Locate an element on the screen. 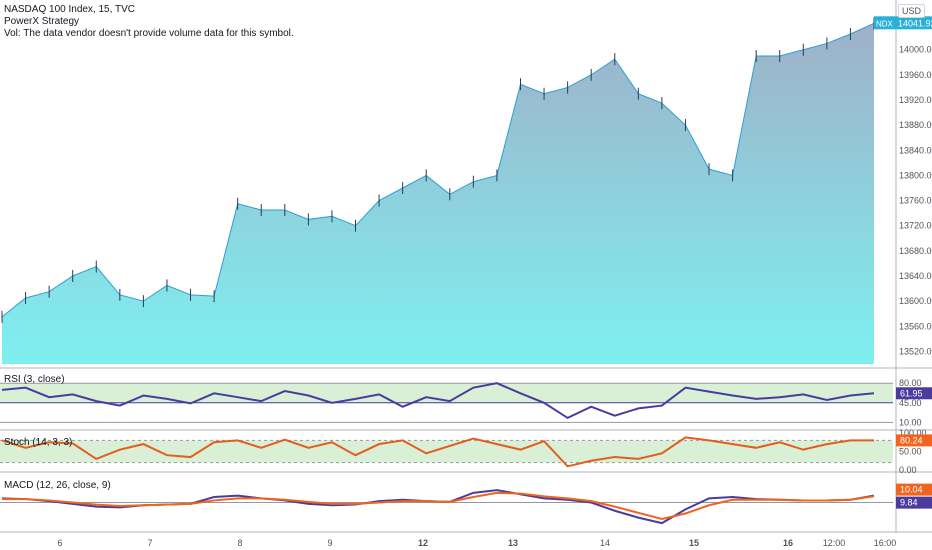 The image size is (932, 550). rsi-value: 61.95 is located at coordinates (911, 393).